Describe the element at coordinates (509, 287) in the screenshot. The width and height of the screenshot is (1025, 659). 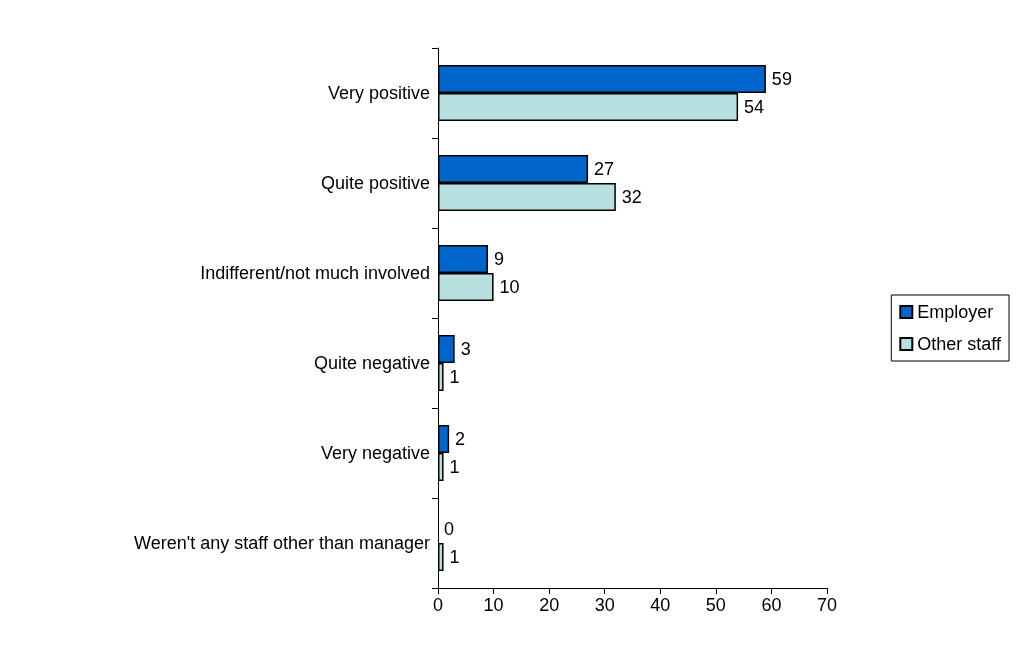
I see `data-label: 10` at that location.